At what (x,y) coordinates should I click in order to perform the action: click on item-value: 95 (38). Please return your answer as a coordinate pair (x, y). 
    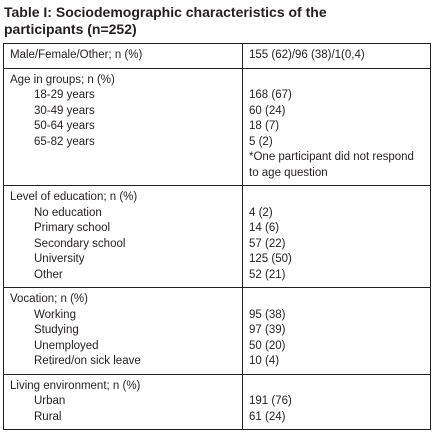
    Looking at the image, I should click on (336, 315).